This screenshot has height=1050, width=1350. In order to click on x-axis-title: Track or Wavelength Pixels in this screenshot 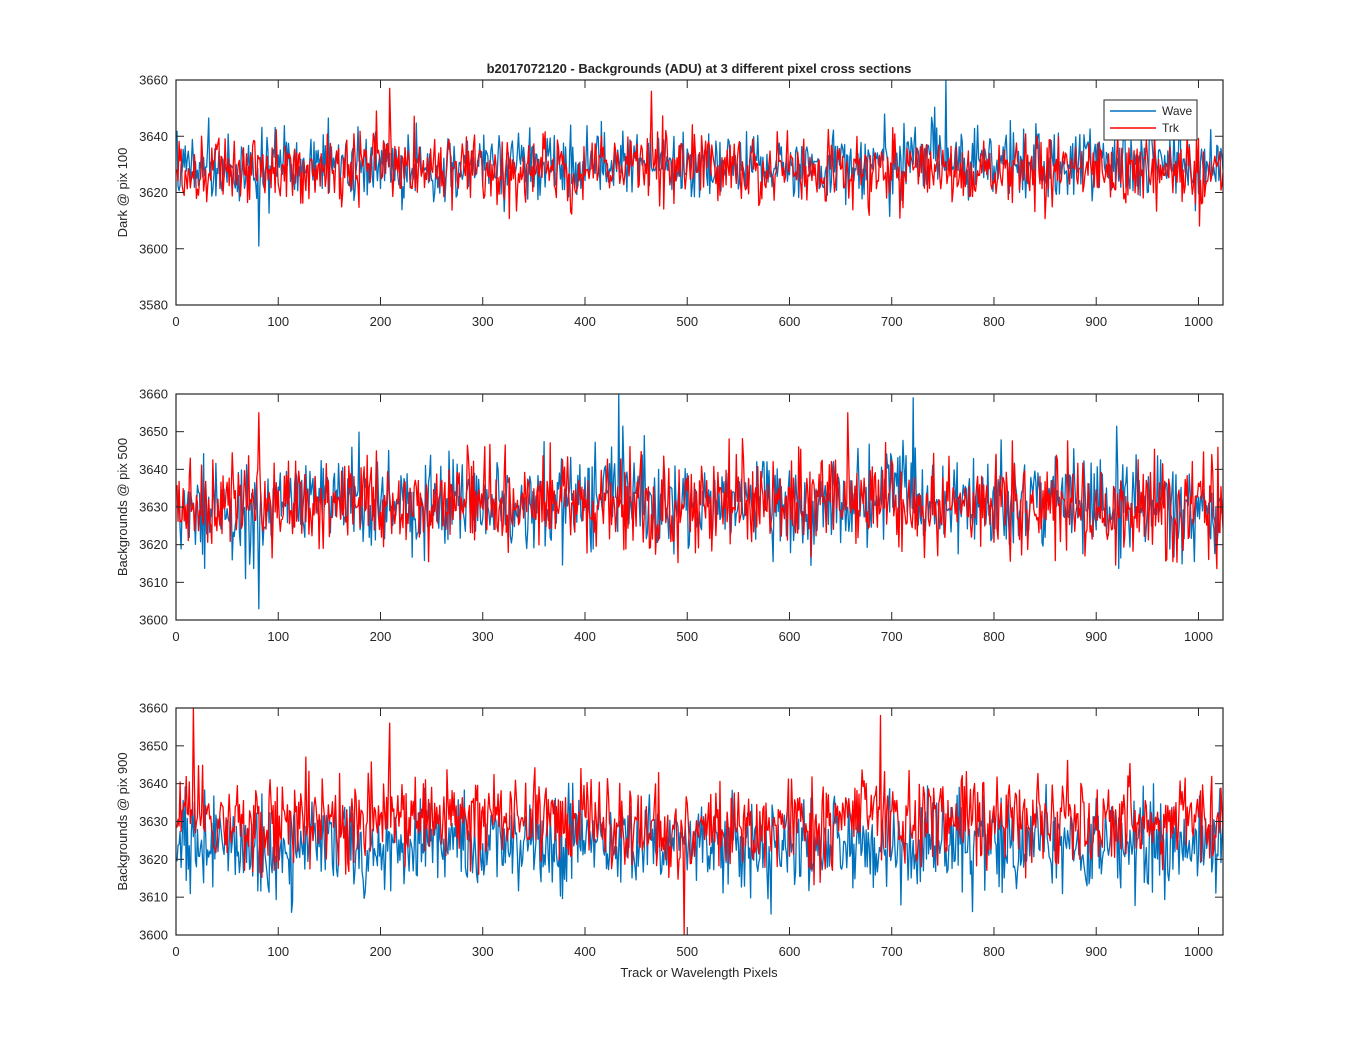, I will do `click(699, 972)`.